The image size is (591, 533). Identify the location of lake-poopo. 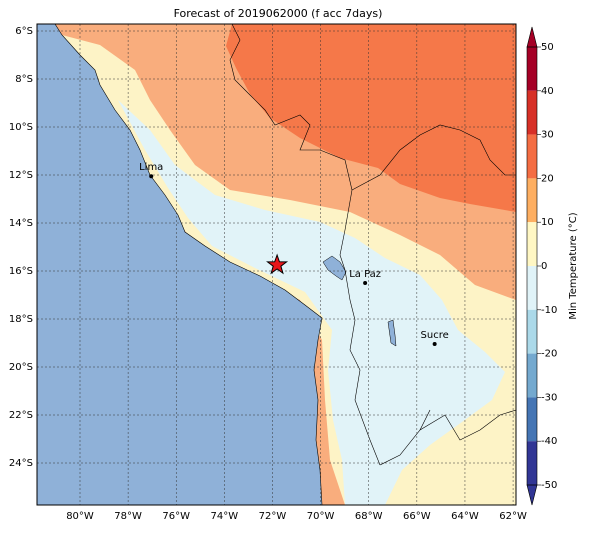
(392, 333).